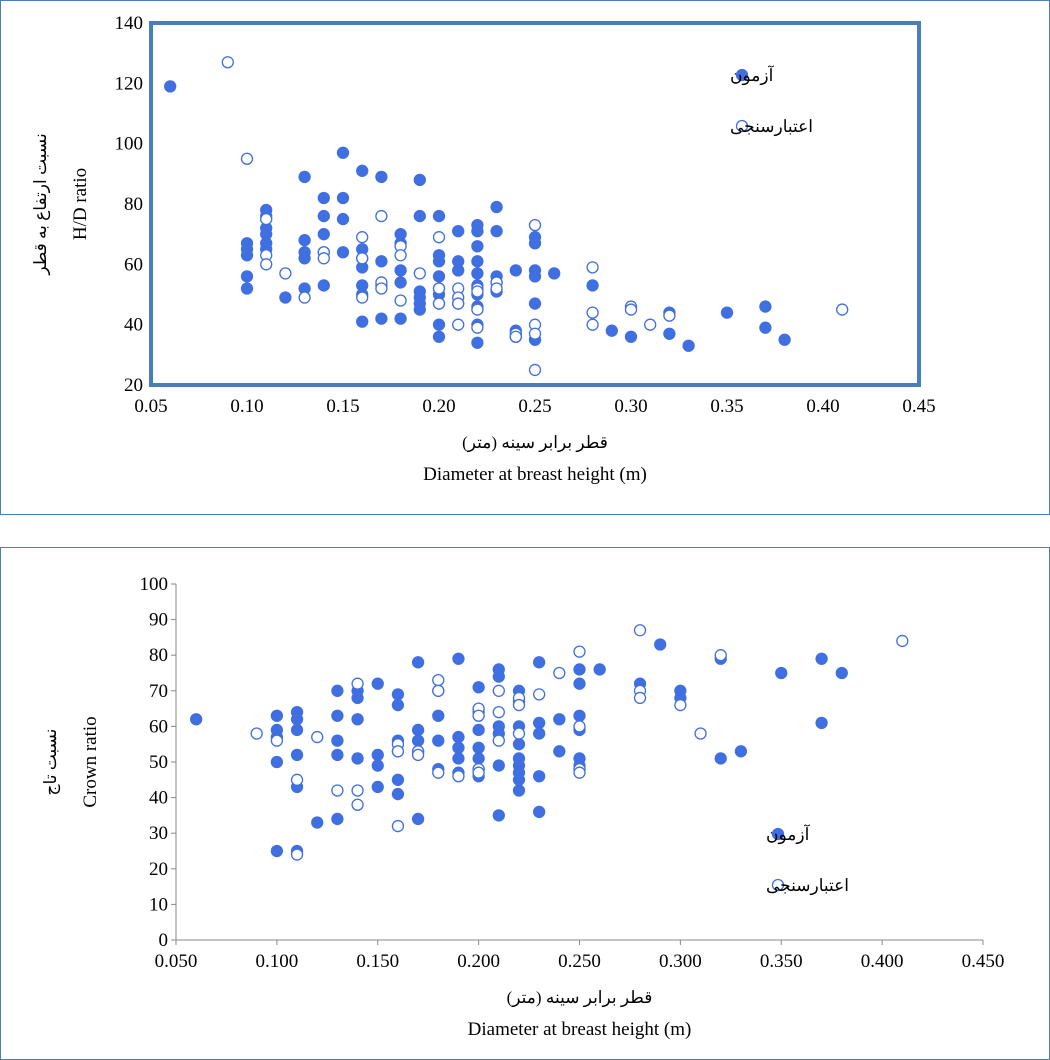 The height and width of the screenshot is (1060, 1050). I want to click on y-axis-title: H/D ratio, so click(80, 204).